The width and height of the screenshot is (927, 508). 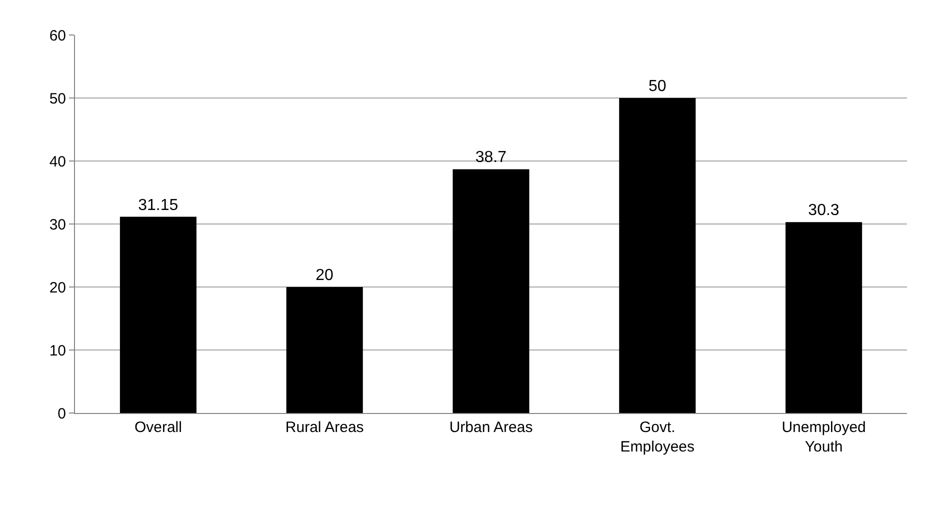 What do you see at coordinates (824, 211) in the screenshot?
I see `data-label: 30.3` at bounding box center [824, 211].